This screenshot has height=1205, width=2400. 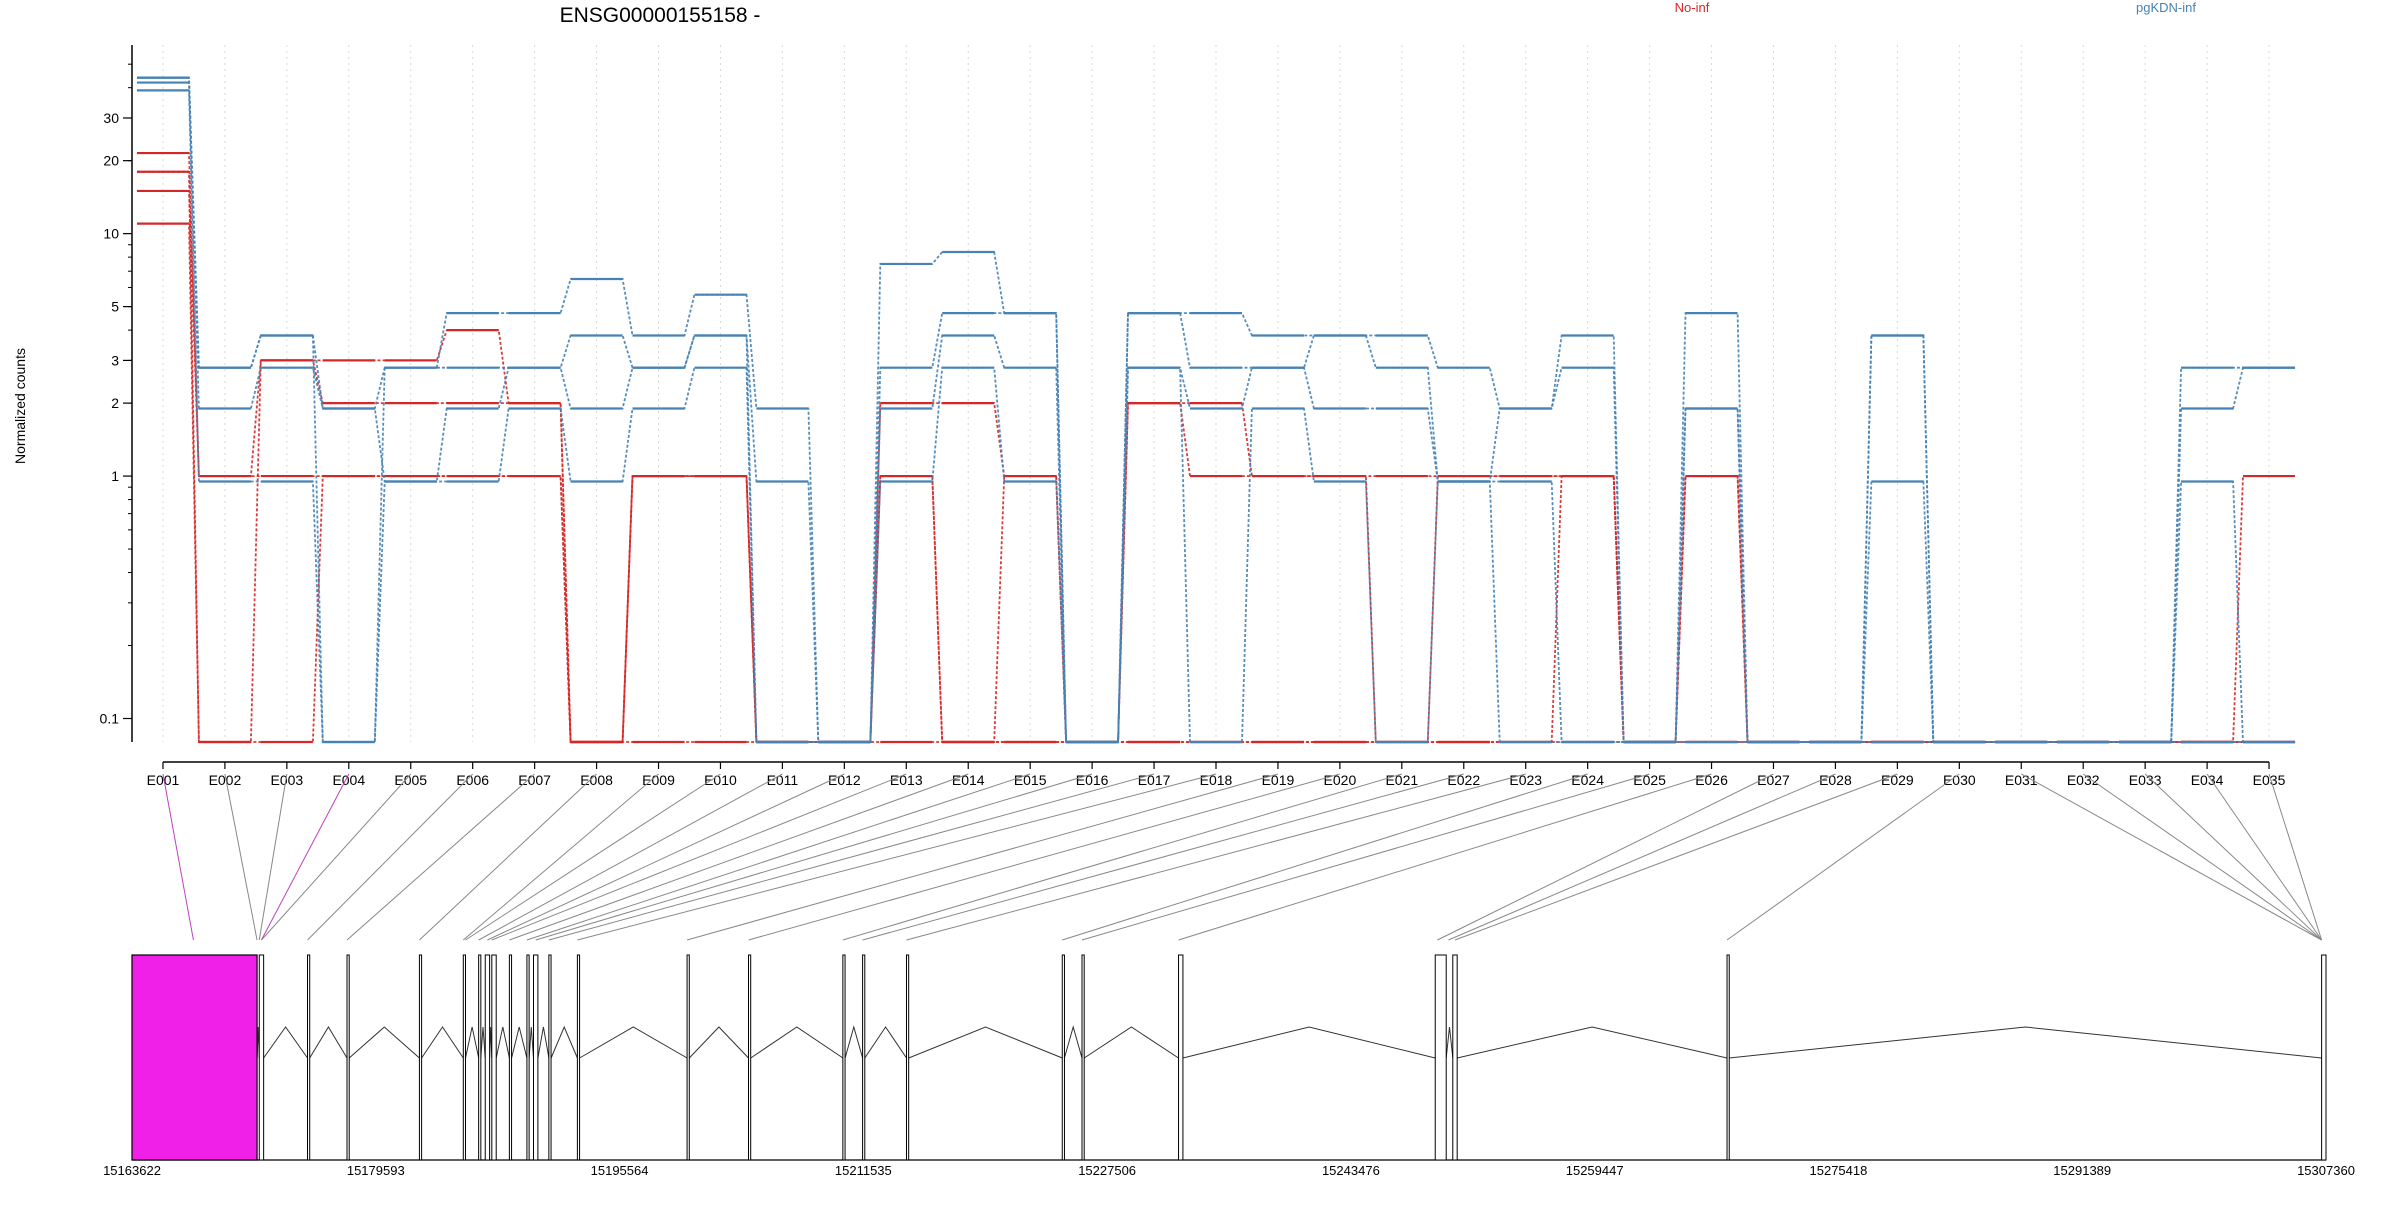 What do you see at coordinates (115, 360) in the screenshot?
I see `y-tick-label: 3` at bounding box center [115, 360].